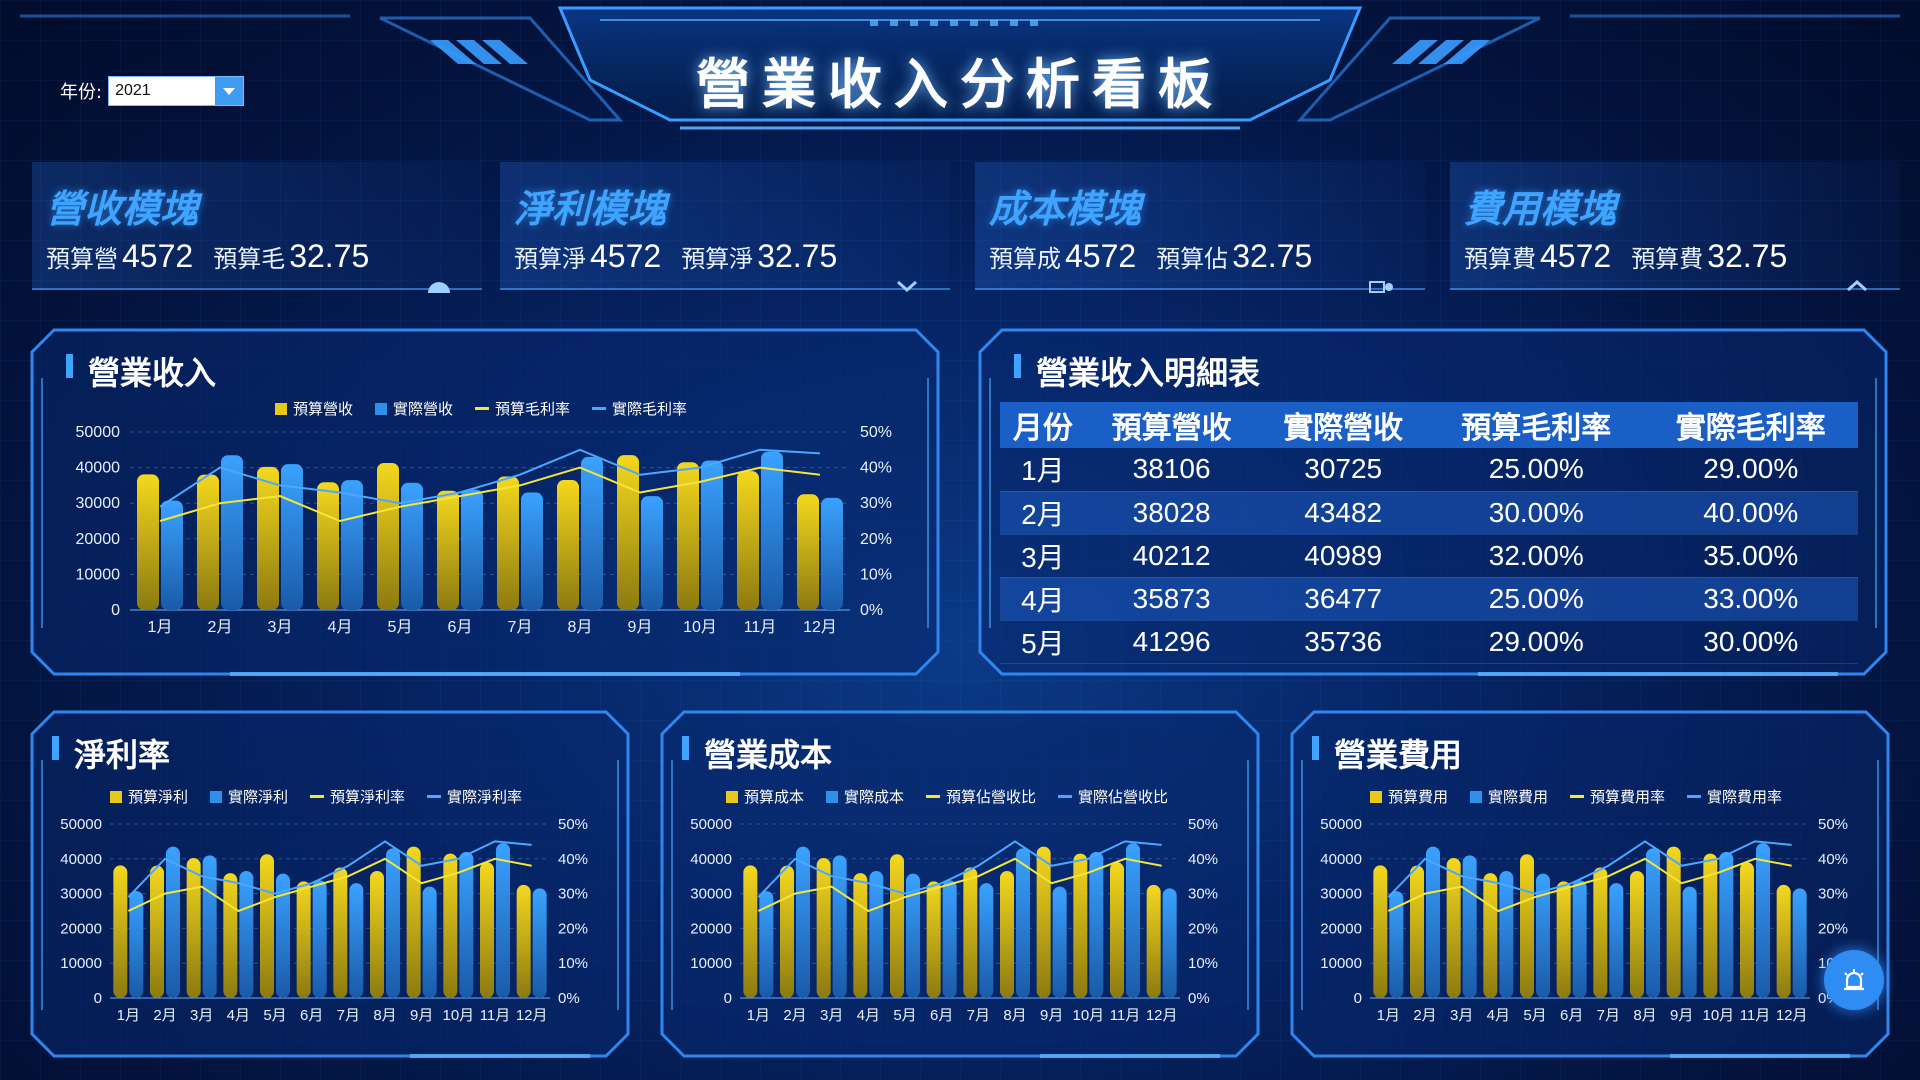  What do you see at coordinates (81, 963) in the screenshot?
I see `y-tick-label: 10000` at bounding box center [81, 963].